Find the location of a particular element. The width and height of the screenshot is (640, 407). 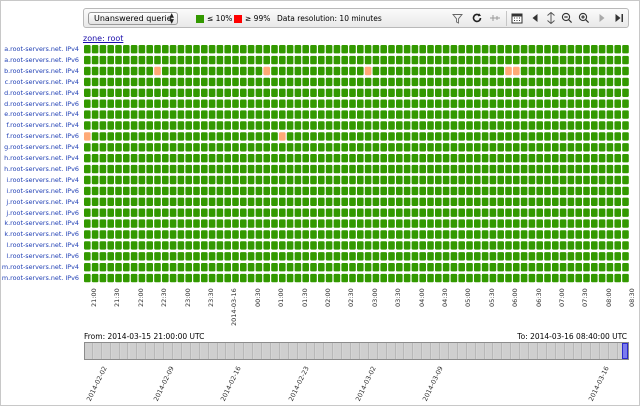

row-label: l.root-servers.net. IPv4 is located at coordinates (42, 245).